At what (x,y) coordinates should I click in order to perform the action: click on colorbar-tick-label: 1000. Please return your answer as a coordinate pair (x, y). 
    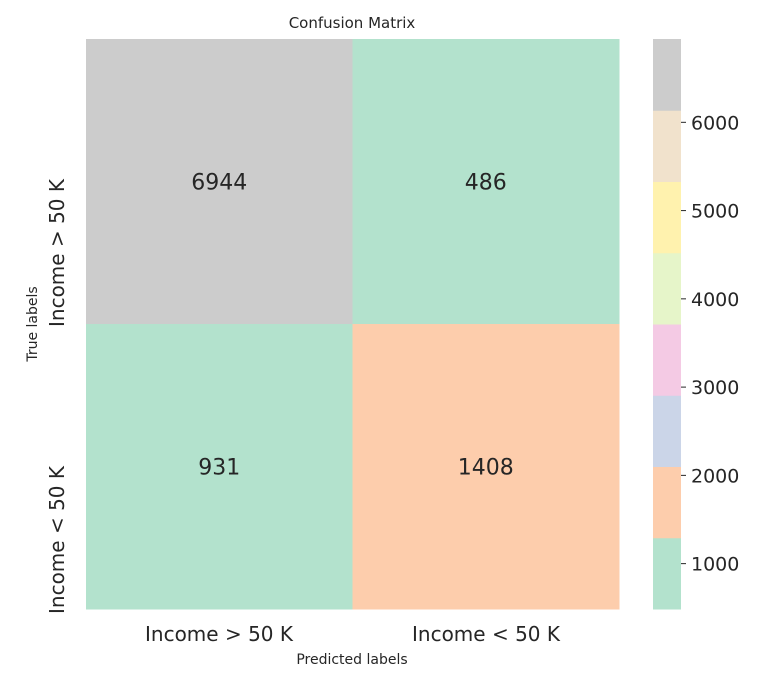
    Looking at the image, I should click on (715, 565).